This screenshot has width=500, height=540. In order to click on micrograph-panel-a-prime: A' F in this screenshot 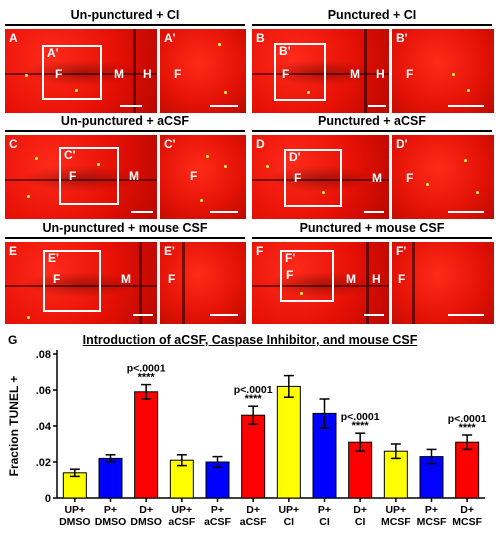, I will do `click(203, 71)`.